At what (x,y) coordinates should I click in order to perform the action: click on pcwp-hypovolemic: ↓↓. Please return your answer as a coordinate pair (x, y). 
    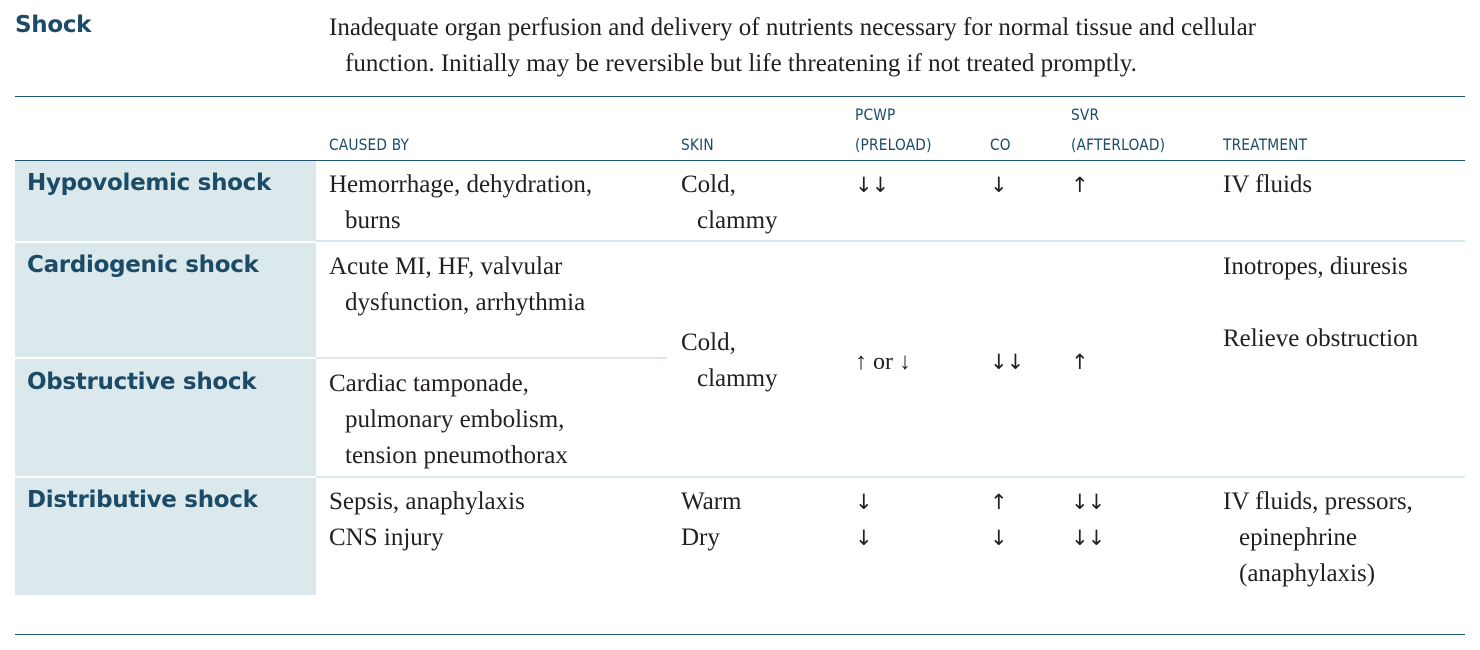
    Looking at the image, I should click on (872, 185).